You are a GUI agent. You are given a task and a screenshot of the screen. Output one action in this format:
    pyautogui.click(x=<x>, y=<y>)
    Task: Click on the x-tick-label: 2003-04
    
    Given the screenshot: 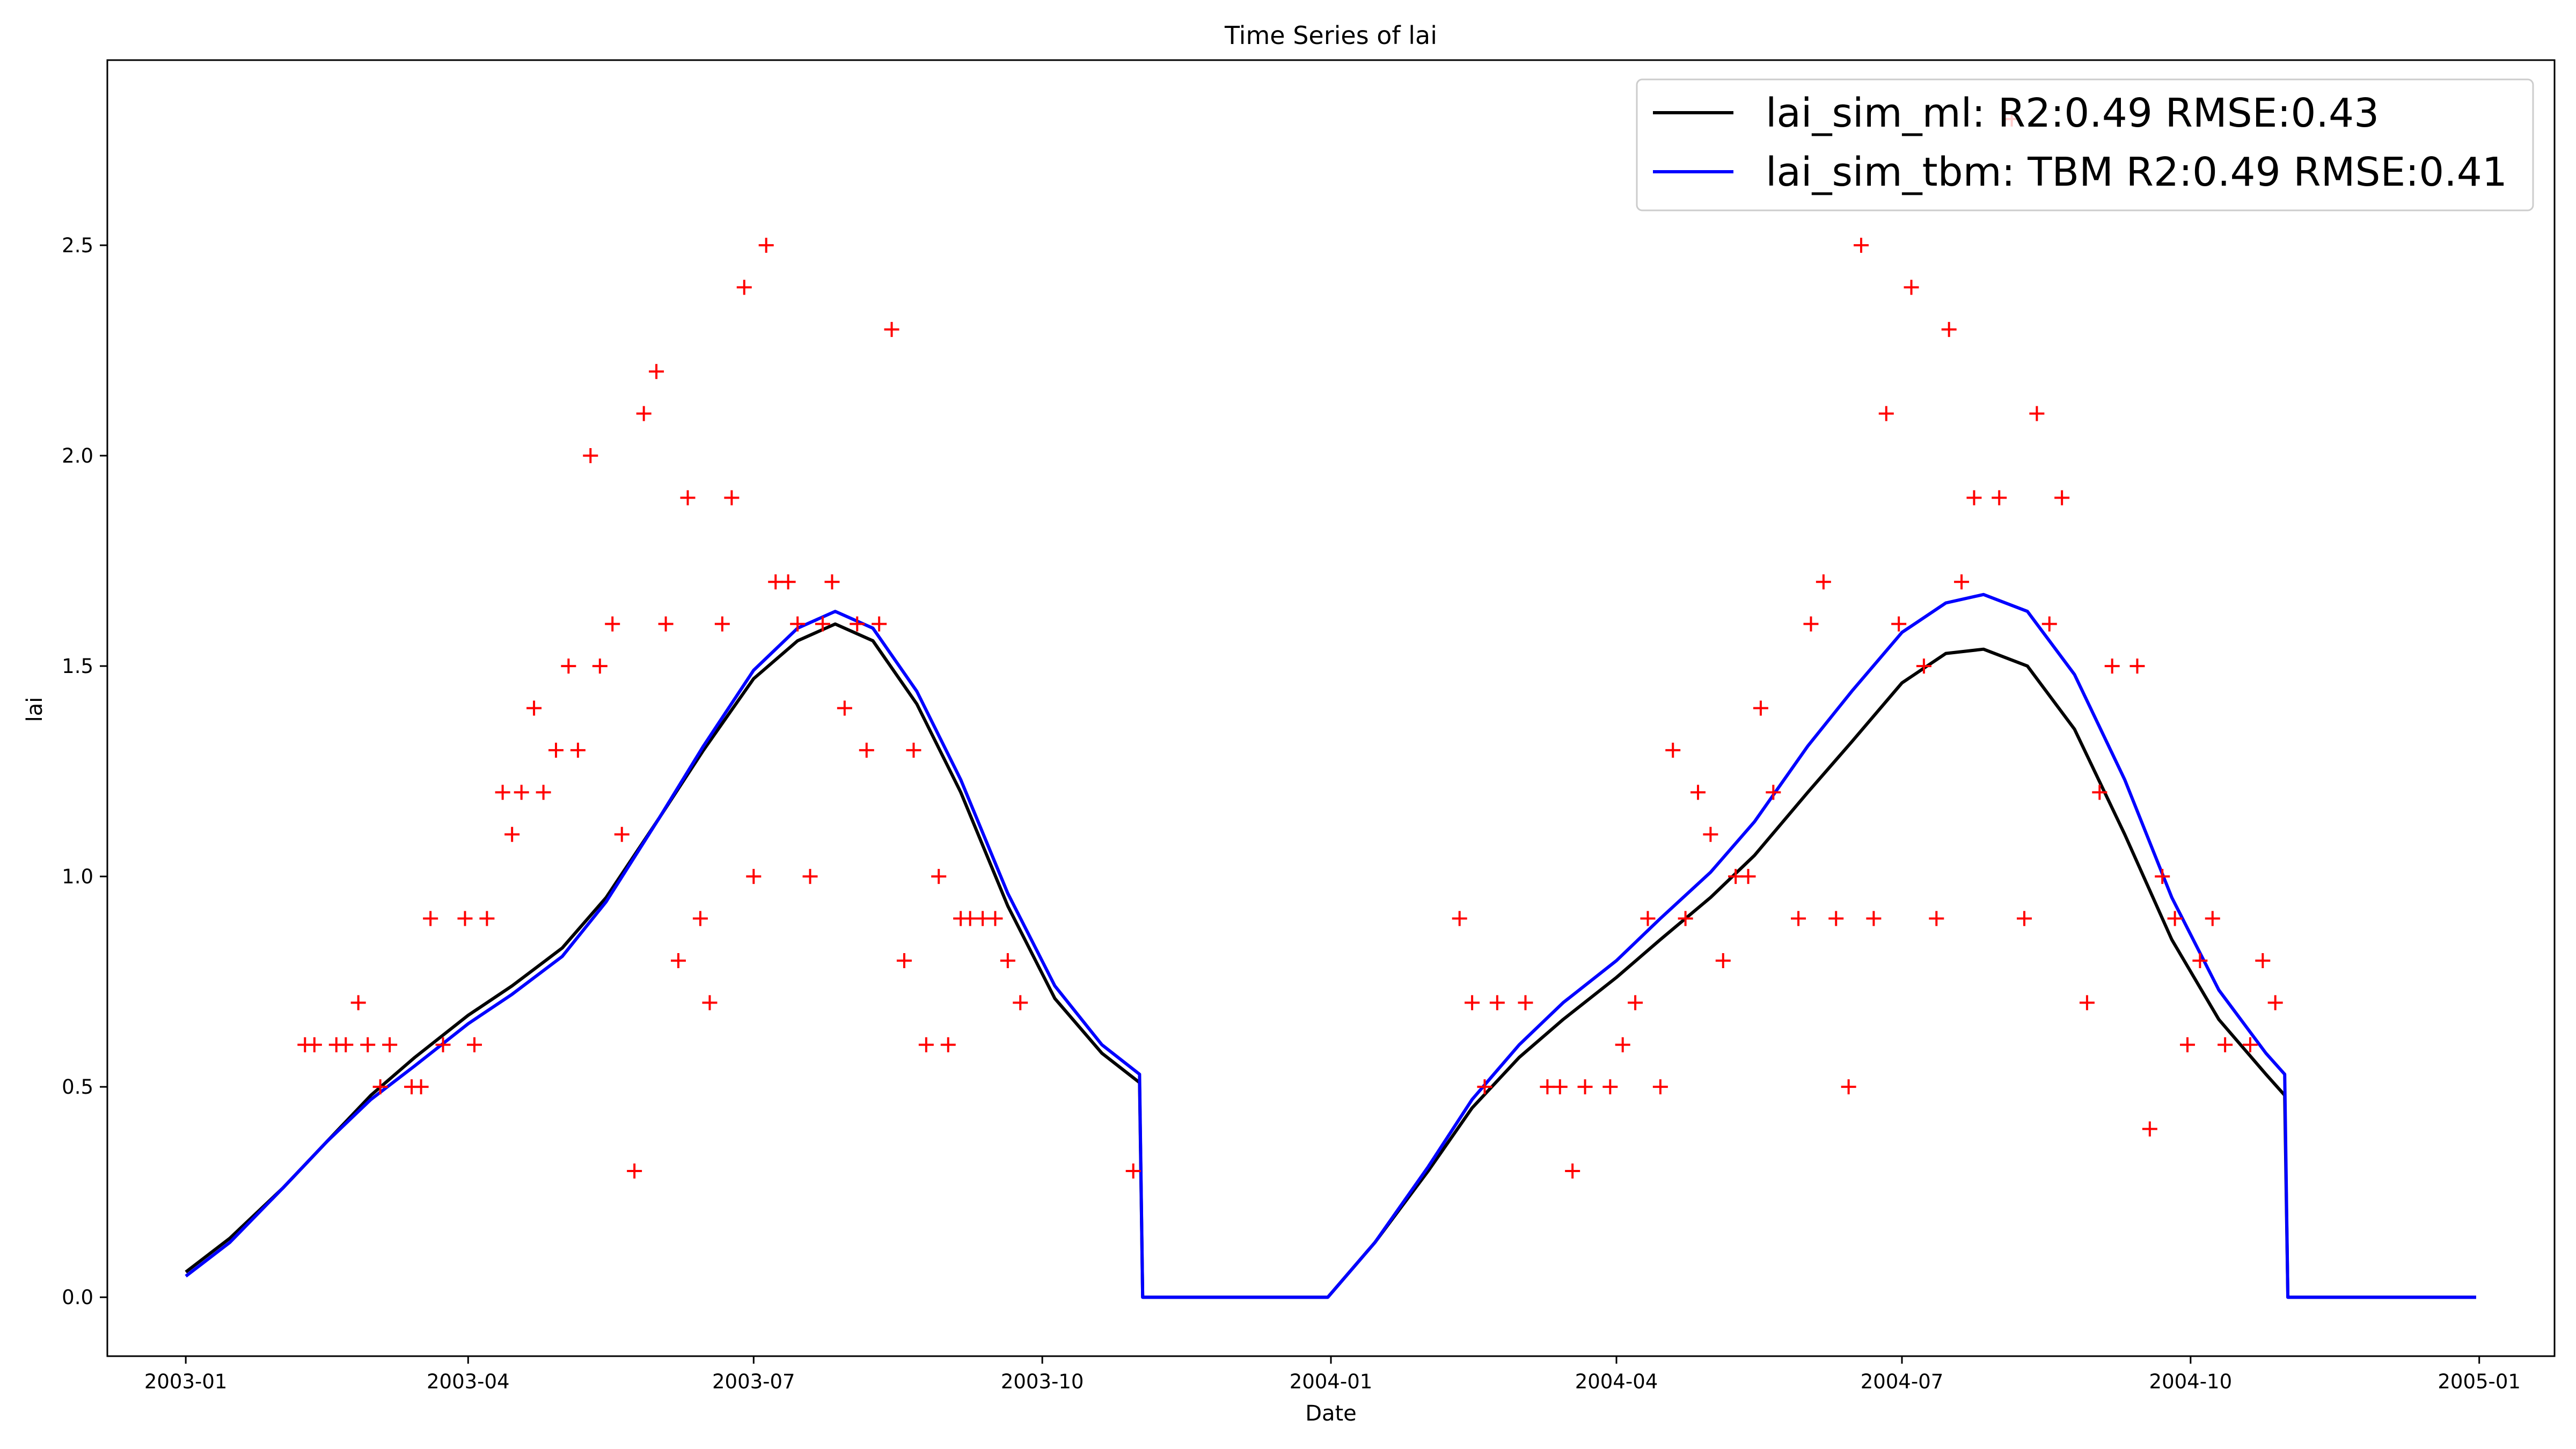 What is the action you would take?
    pyautogui.click(x=468, y=1381)
    